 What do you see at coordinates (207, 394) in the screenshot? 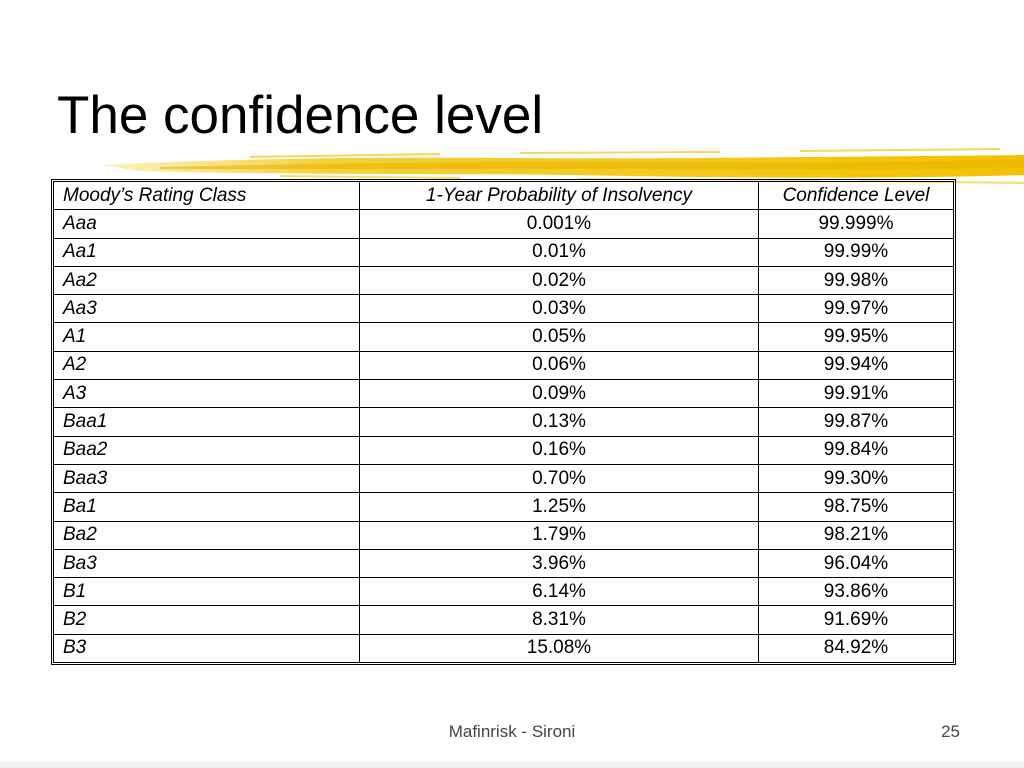
I see `cell-rating-class: A3` at bounding box center [207, 394].